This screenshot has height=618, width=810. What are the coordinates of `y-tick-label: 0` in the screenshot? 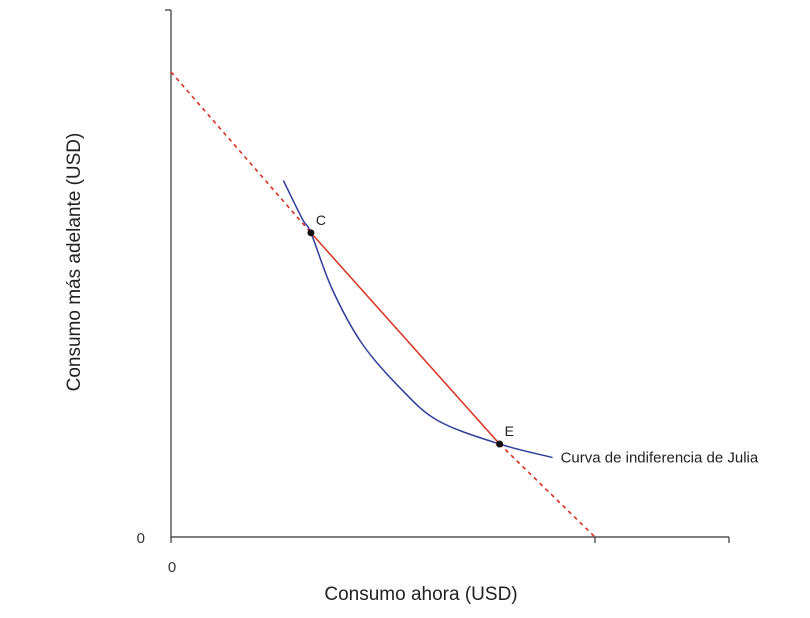 It's located at (141, 538).